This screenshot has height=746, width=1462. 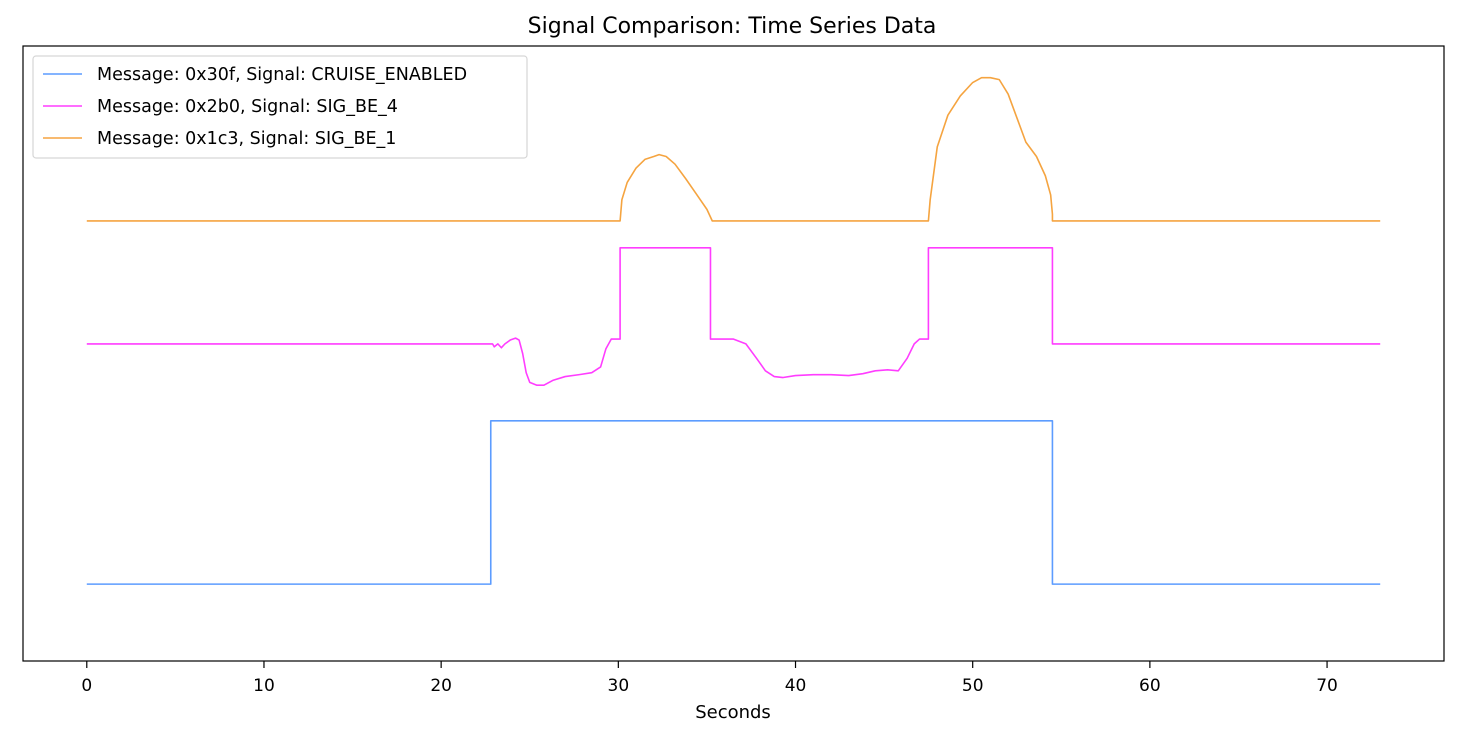 I want to click on chart-title: Signal Comparison: Time Series Data, so click(x=732, y=26).